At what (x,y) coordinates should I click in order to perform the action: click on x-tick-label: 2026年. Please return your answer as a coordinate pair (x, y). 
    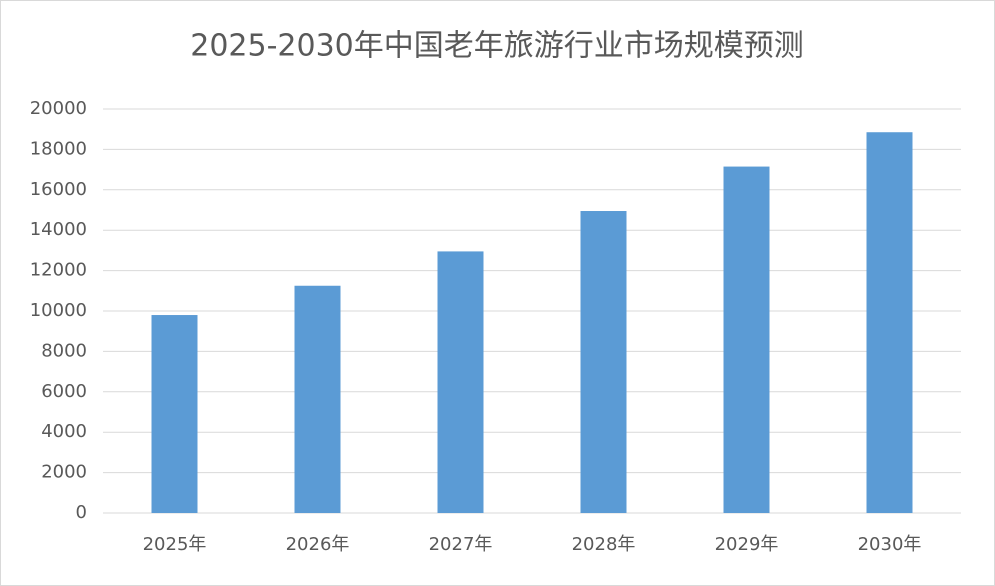
    Looking at the image, I should click on (318, 544).